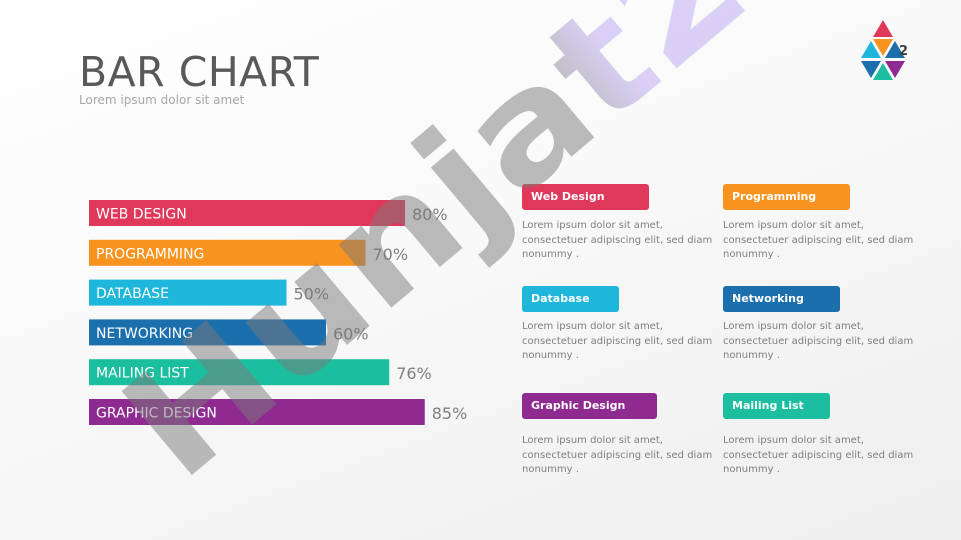 The height and width of the screenshot is (540, 961). What do you see at coordinates (414, 373) in the screenshot?
I see `bar-value-label: 76%` at bounding box center [414, 373].